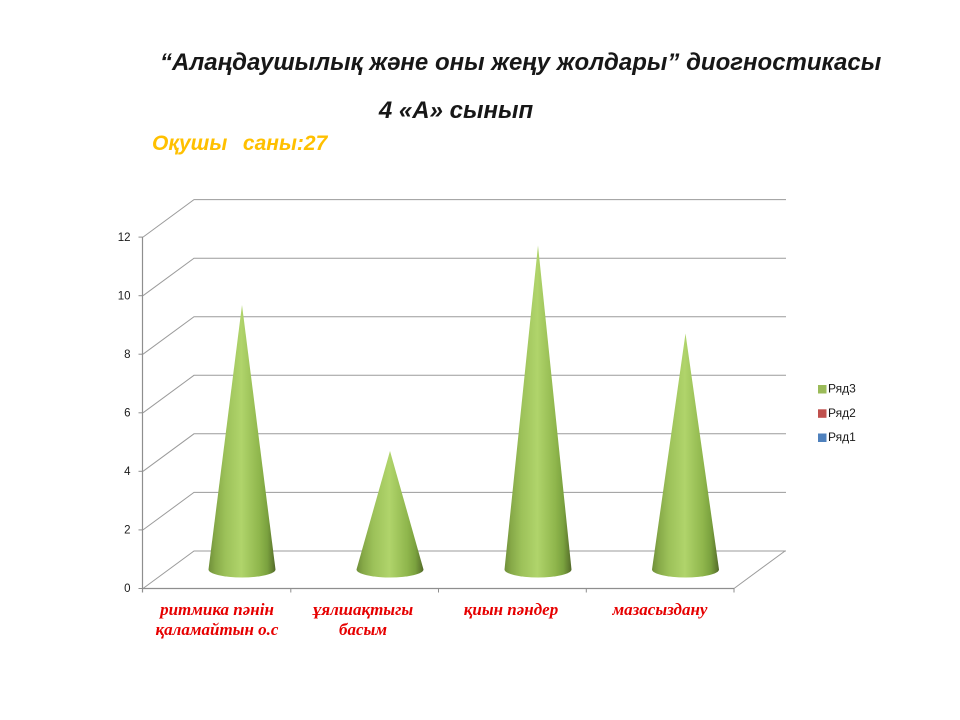  I want to click on svg-text: 8, so click(127, 355).